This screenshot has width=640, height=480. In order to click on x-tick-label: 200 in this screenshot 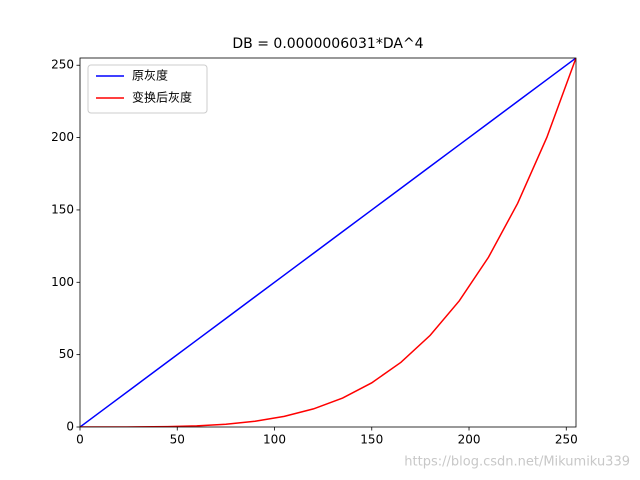, I will do `click(469, 440)`.